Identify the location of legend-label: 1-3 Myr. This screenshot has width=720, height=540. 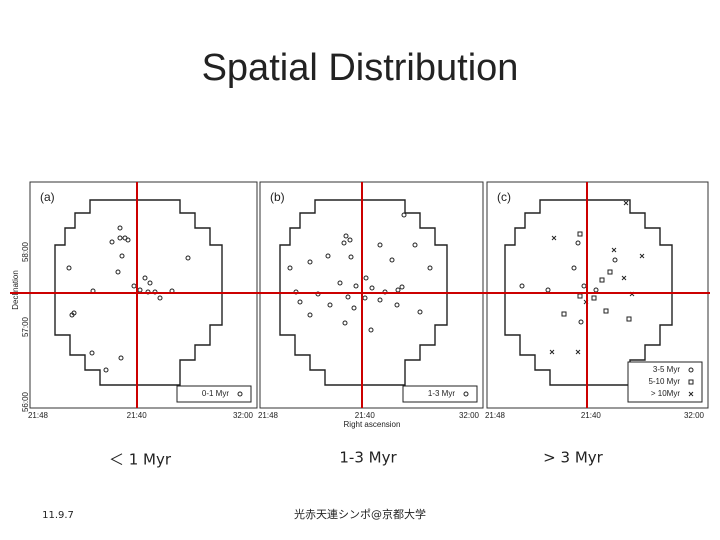
(441, 393).